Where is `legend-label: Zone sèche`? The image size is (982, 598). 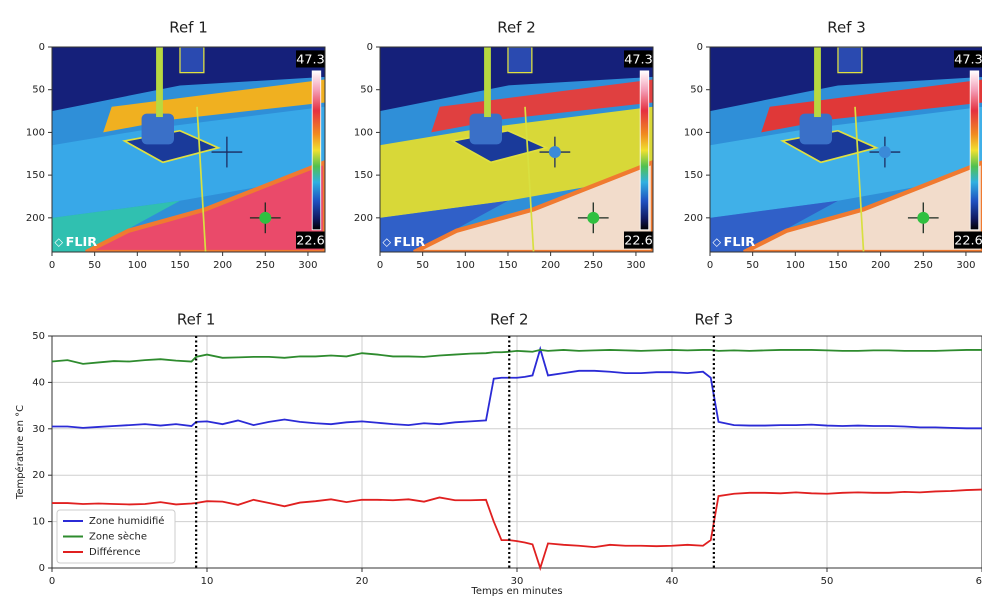
legend-label: Zone sèche is located at coordinates (118, 537).